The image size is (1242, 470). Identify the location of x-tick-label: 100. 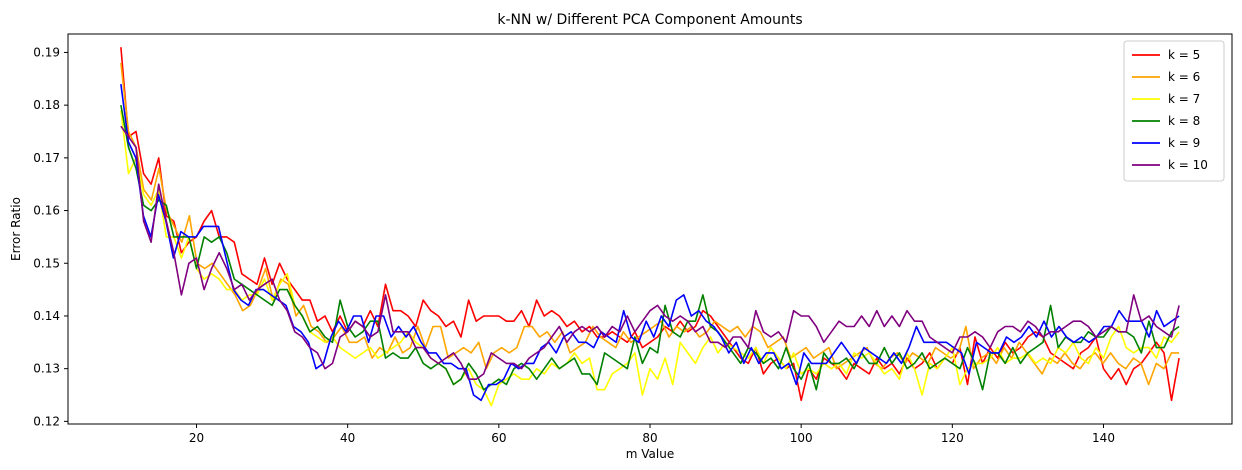
(801, 438).